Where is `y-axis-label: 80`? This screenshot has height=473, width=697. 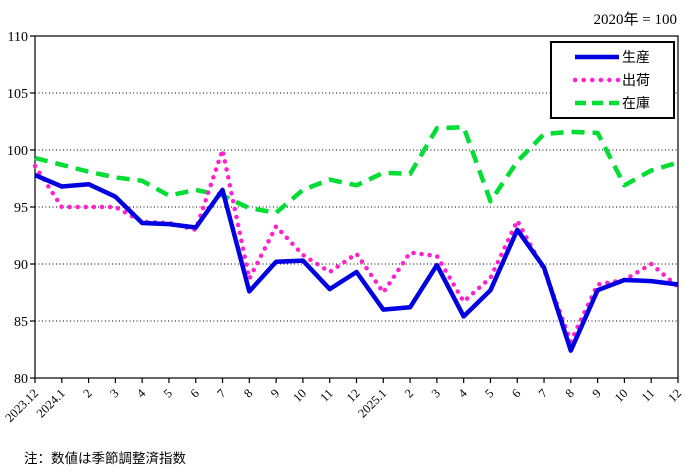
y-axis-label: 80 is located at coordinates (21, 379).